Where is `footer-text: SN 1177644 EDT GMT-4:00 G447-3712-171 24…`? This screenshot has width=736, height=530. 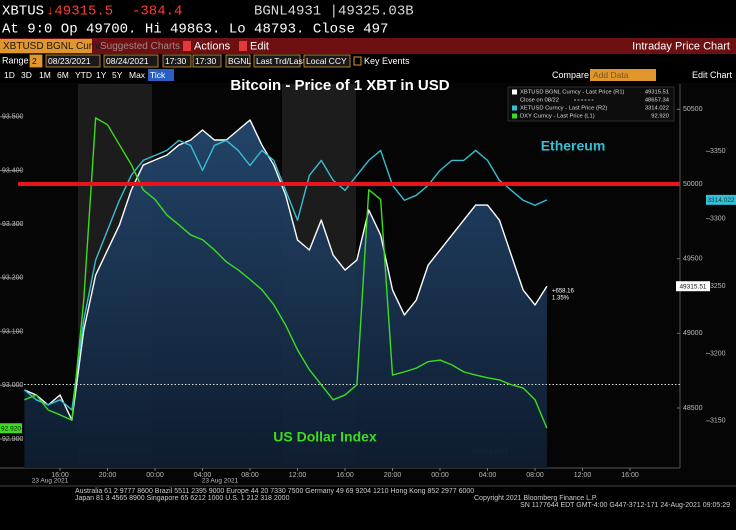 footer-text: SN 1177644 EDT GMT-4:00 G447-3712-171 24… is located at coordinates (625, 505).